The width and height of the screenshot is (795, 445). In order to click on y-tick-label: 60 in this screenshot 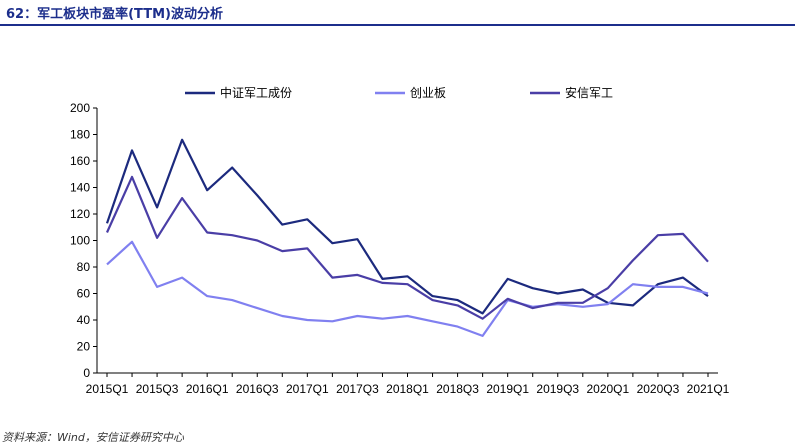, I will do `click(84, 294)`.